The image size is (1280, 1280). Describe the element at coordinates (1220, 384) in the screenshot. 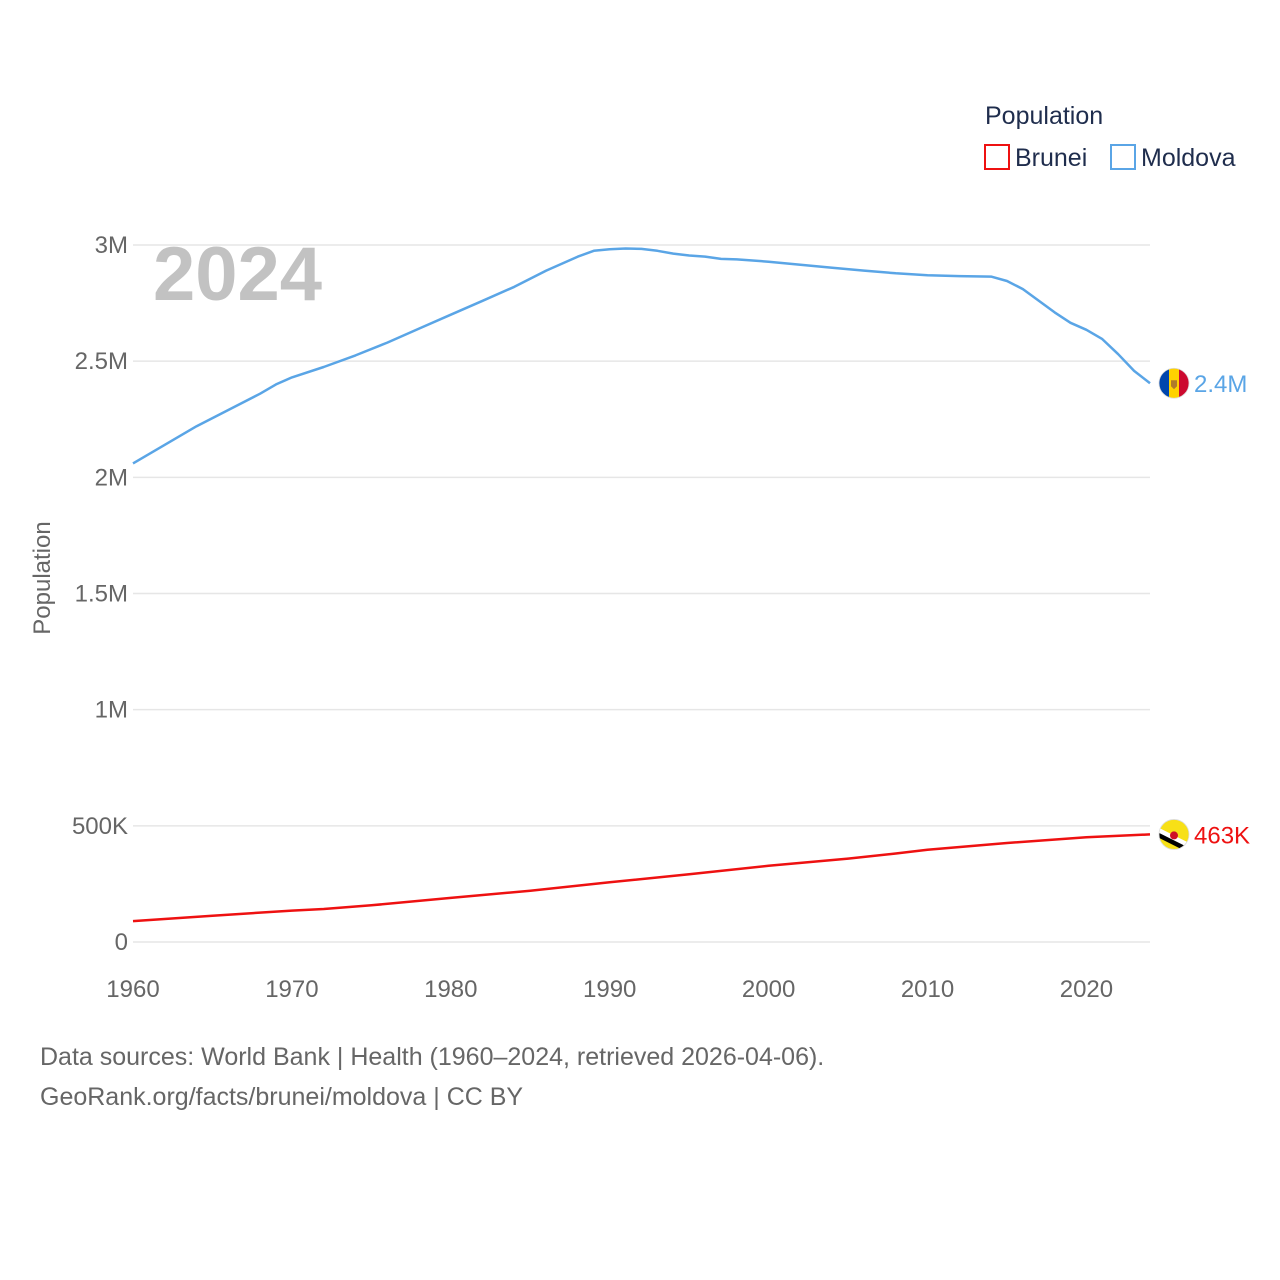

I see `end-value-label-moldova: 2.4M` at that location.